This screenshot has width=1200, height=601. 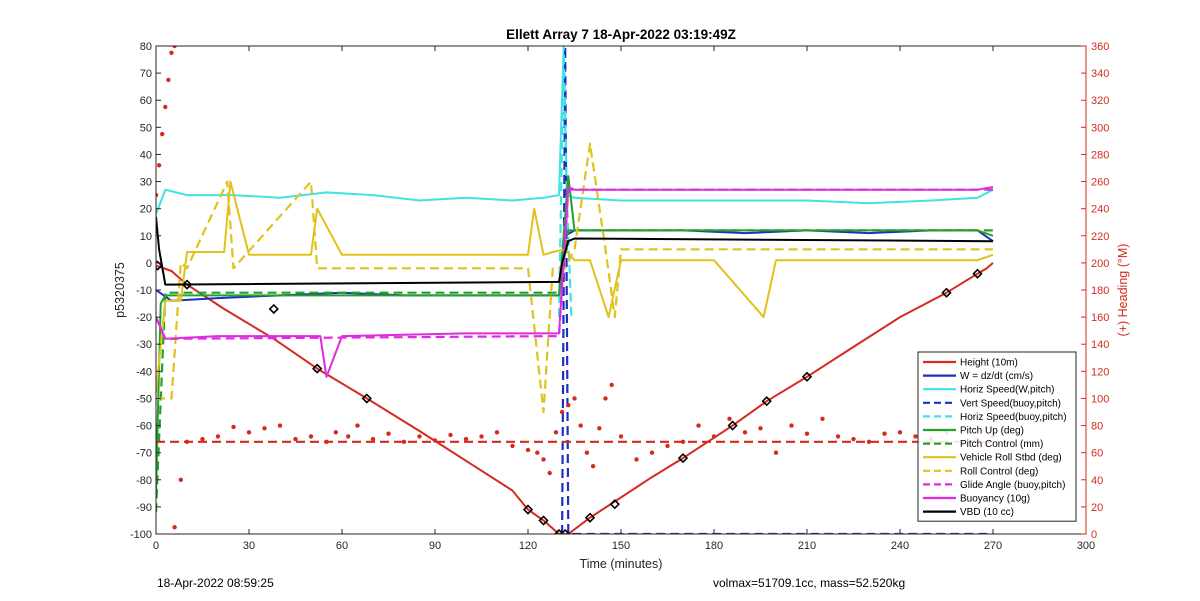 I want to click on legend-entry: Pitch Control (mm), so click(x=1001, y=444).